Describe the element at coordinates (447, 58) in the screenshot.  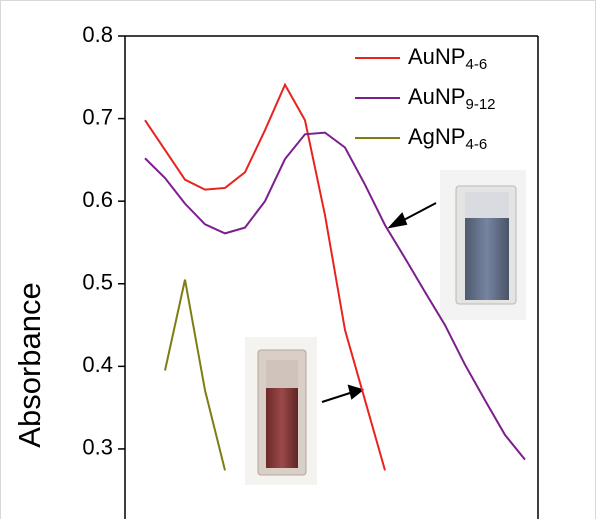
I see `legend-label: AuNP4-6` at that location.